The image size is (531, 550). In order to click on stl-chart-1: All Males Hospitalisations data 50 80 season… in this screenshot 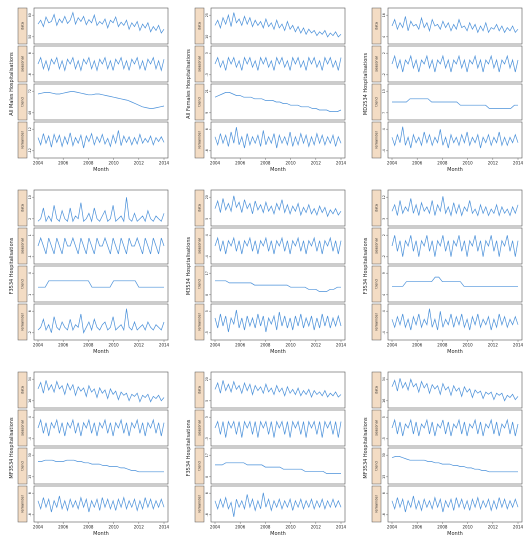, I will do `click(89, 90)`.